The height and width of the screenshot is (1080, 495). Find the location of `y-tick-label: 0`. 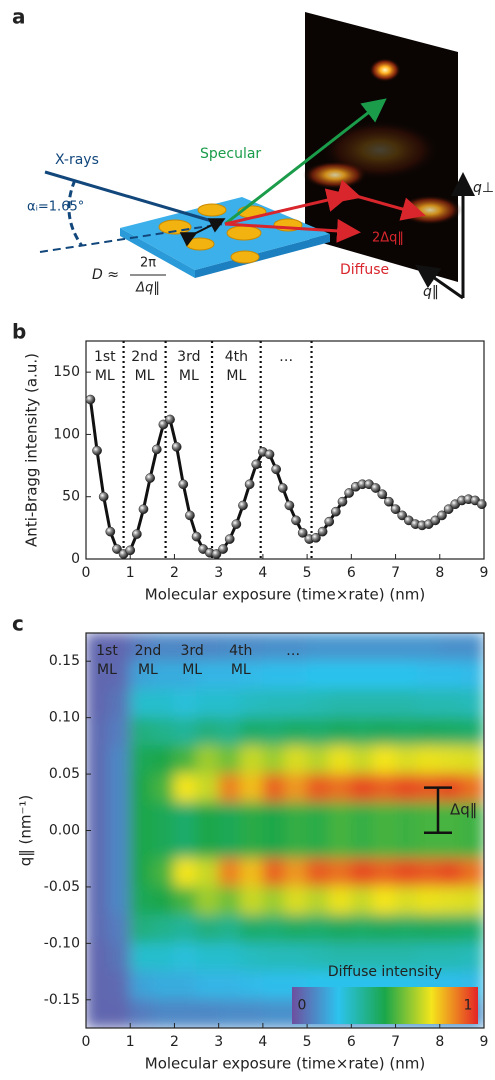

y-tick-label: 0 is located at coordinates (75, 559).